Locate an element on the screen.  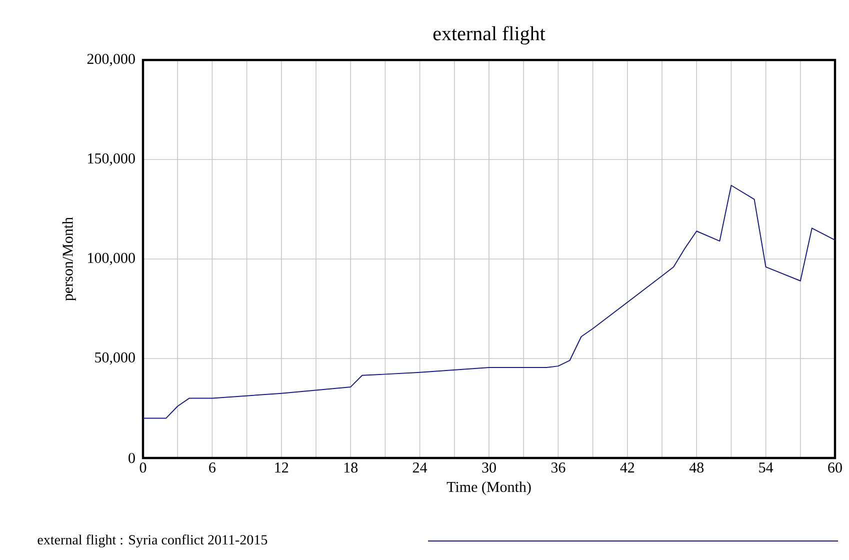
x-tick-label: 36 is located at coordinates (558, 467).